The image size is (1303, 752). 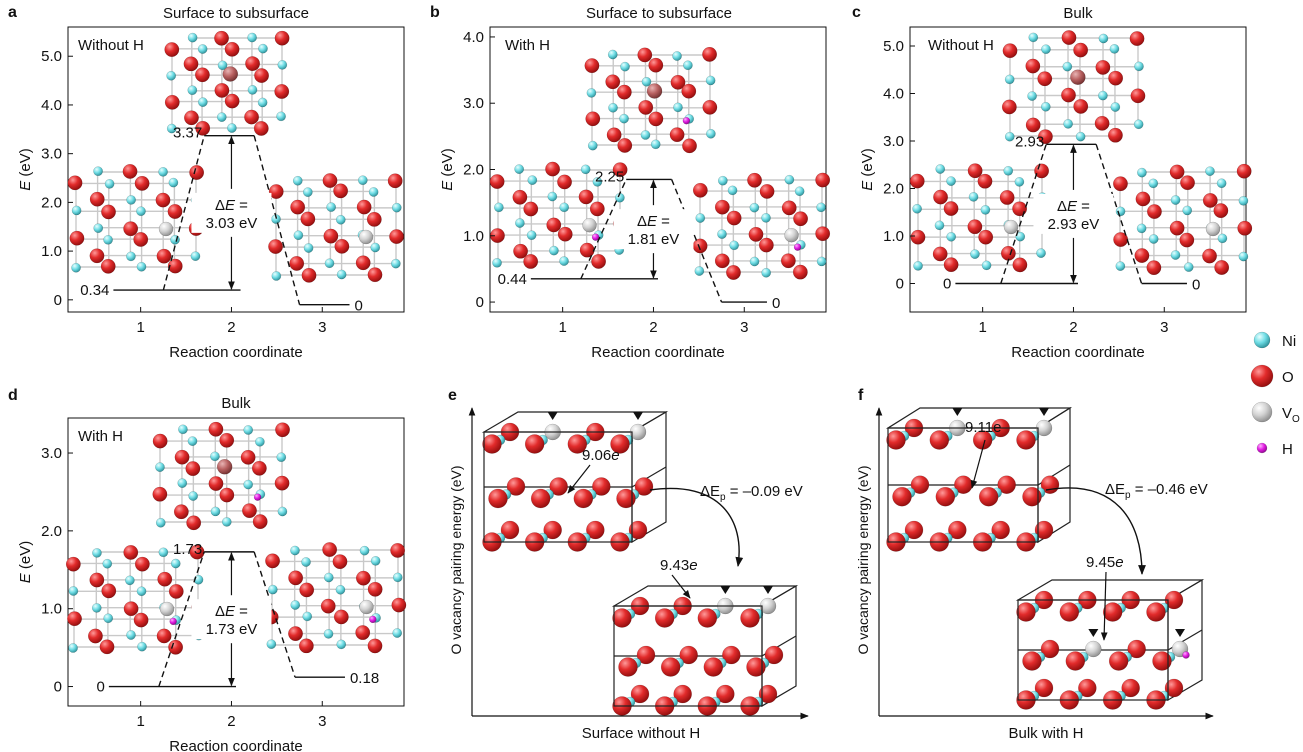 What do you see at coordinates (653, 327) in the screenshot?
I see `x-tick-label: 2` at bounding box center [653, 327].